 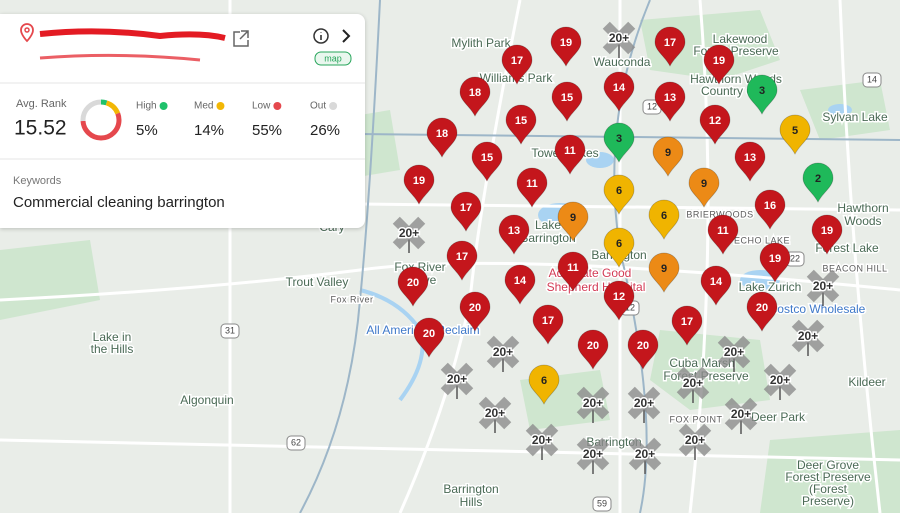 What do you see at coordinates (795, 134) in the screenshot?
I see `rank-pin: 5` at bounding box center [795, 134].